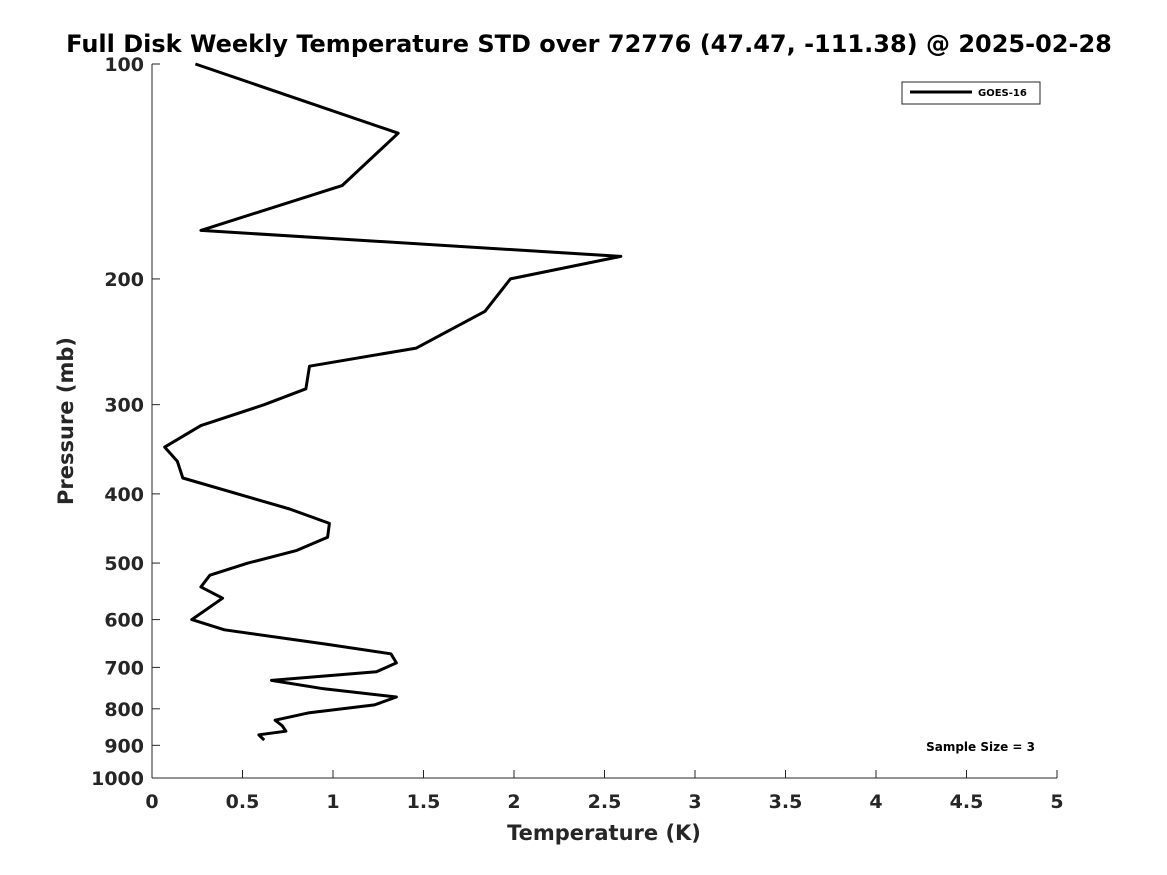  I want to click on legend: GOES-16, so click(971, 93).